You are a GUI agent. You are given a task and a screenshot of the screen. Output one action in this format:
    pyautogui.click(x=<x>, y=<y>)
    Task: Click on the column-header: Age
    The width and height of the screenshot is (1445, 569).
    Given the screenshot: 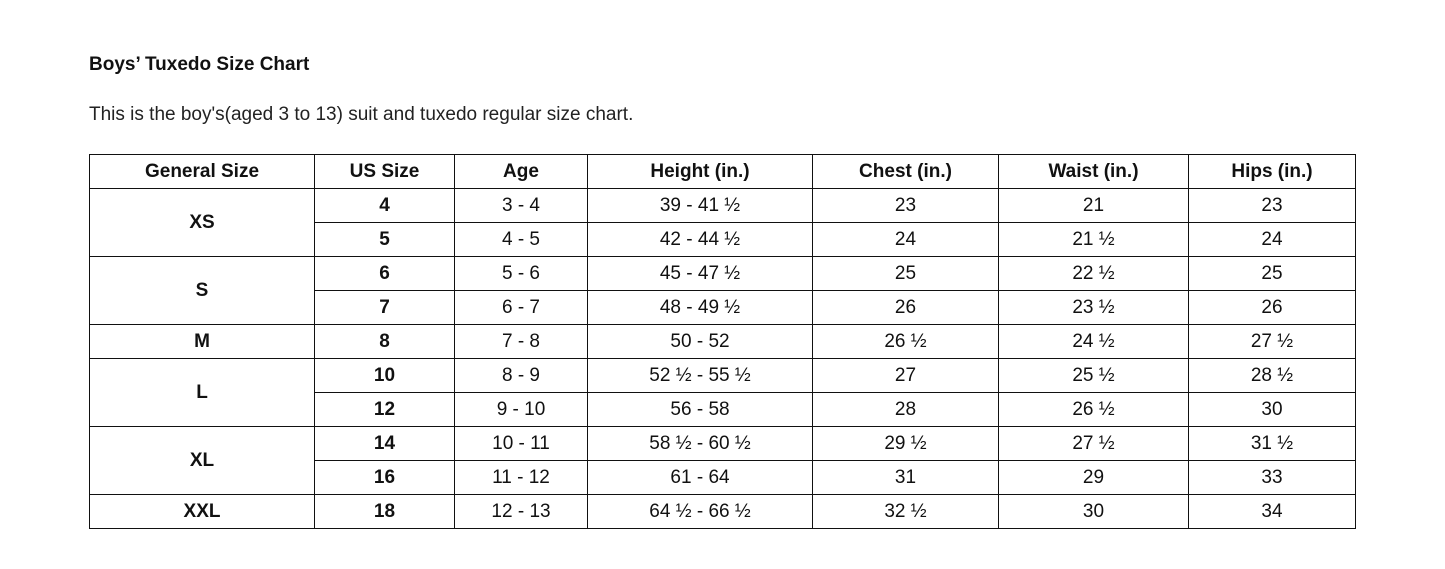 What is the action you would take?
    pyautogui.click(x=521, y=171)
    